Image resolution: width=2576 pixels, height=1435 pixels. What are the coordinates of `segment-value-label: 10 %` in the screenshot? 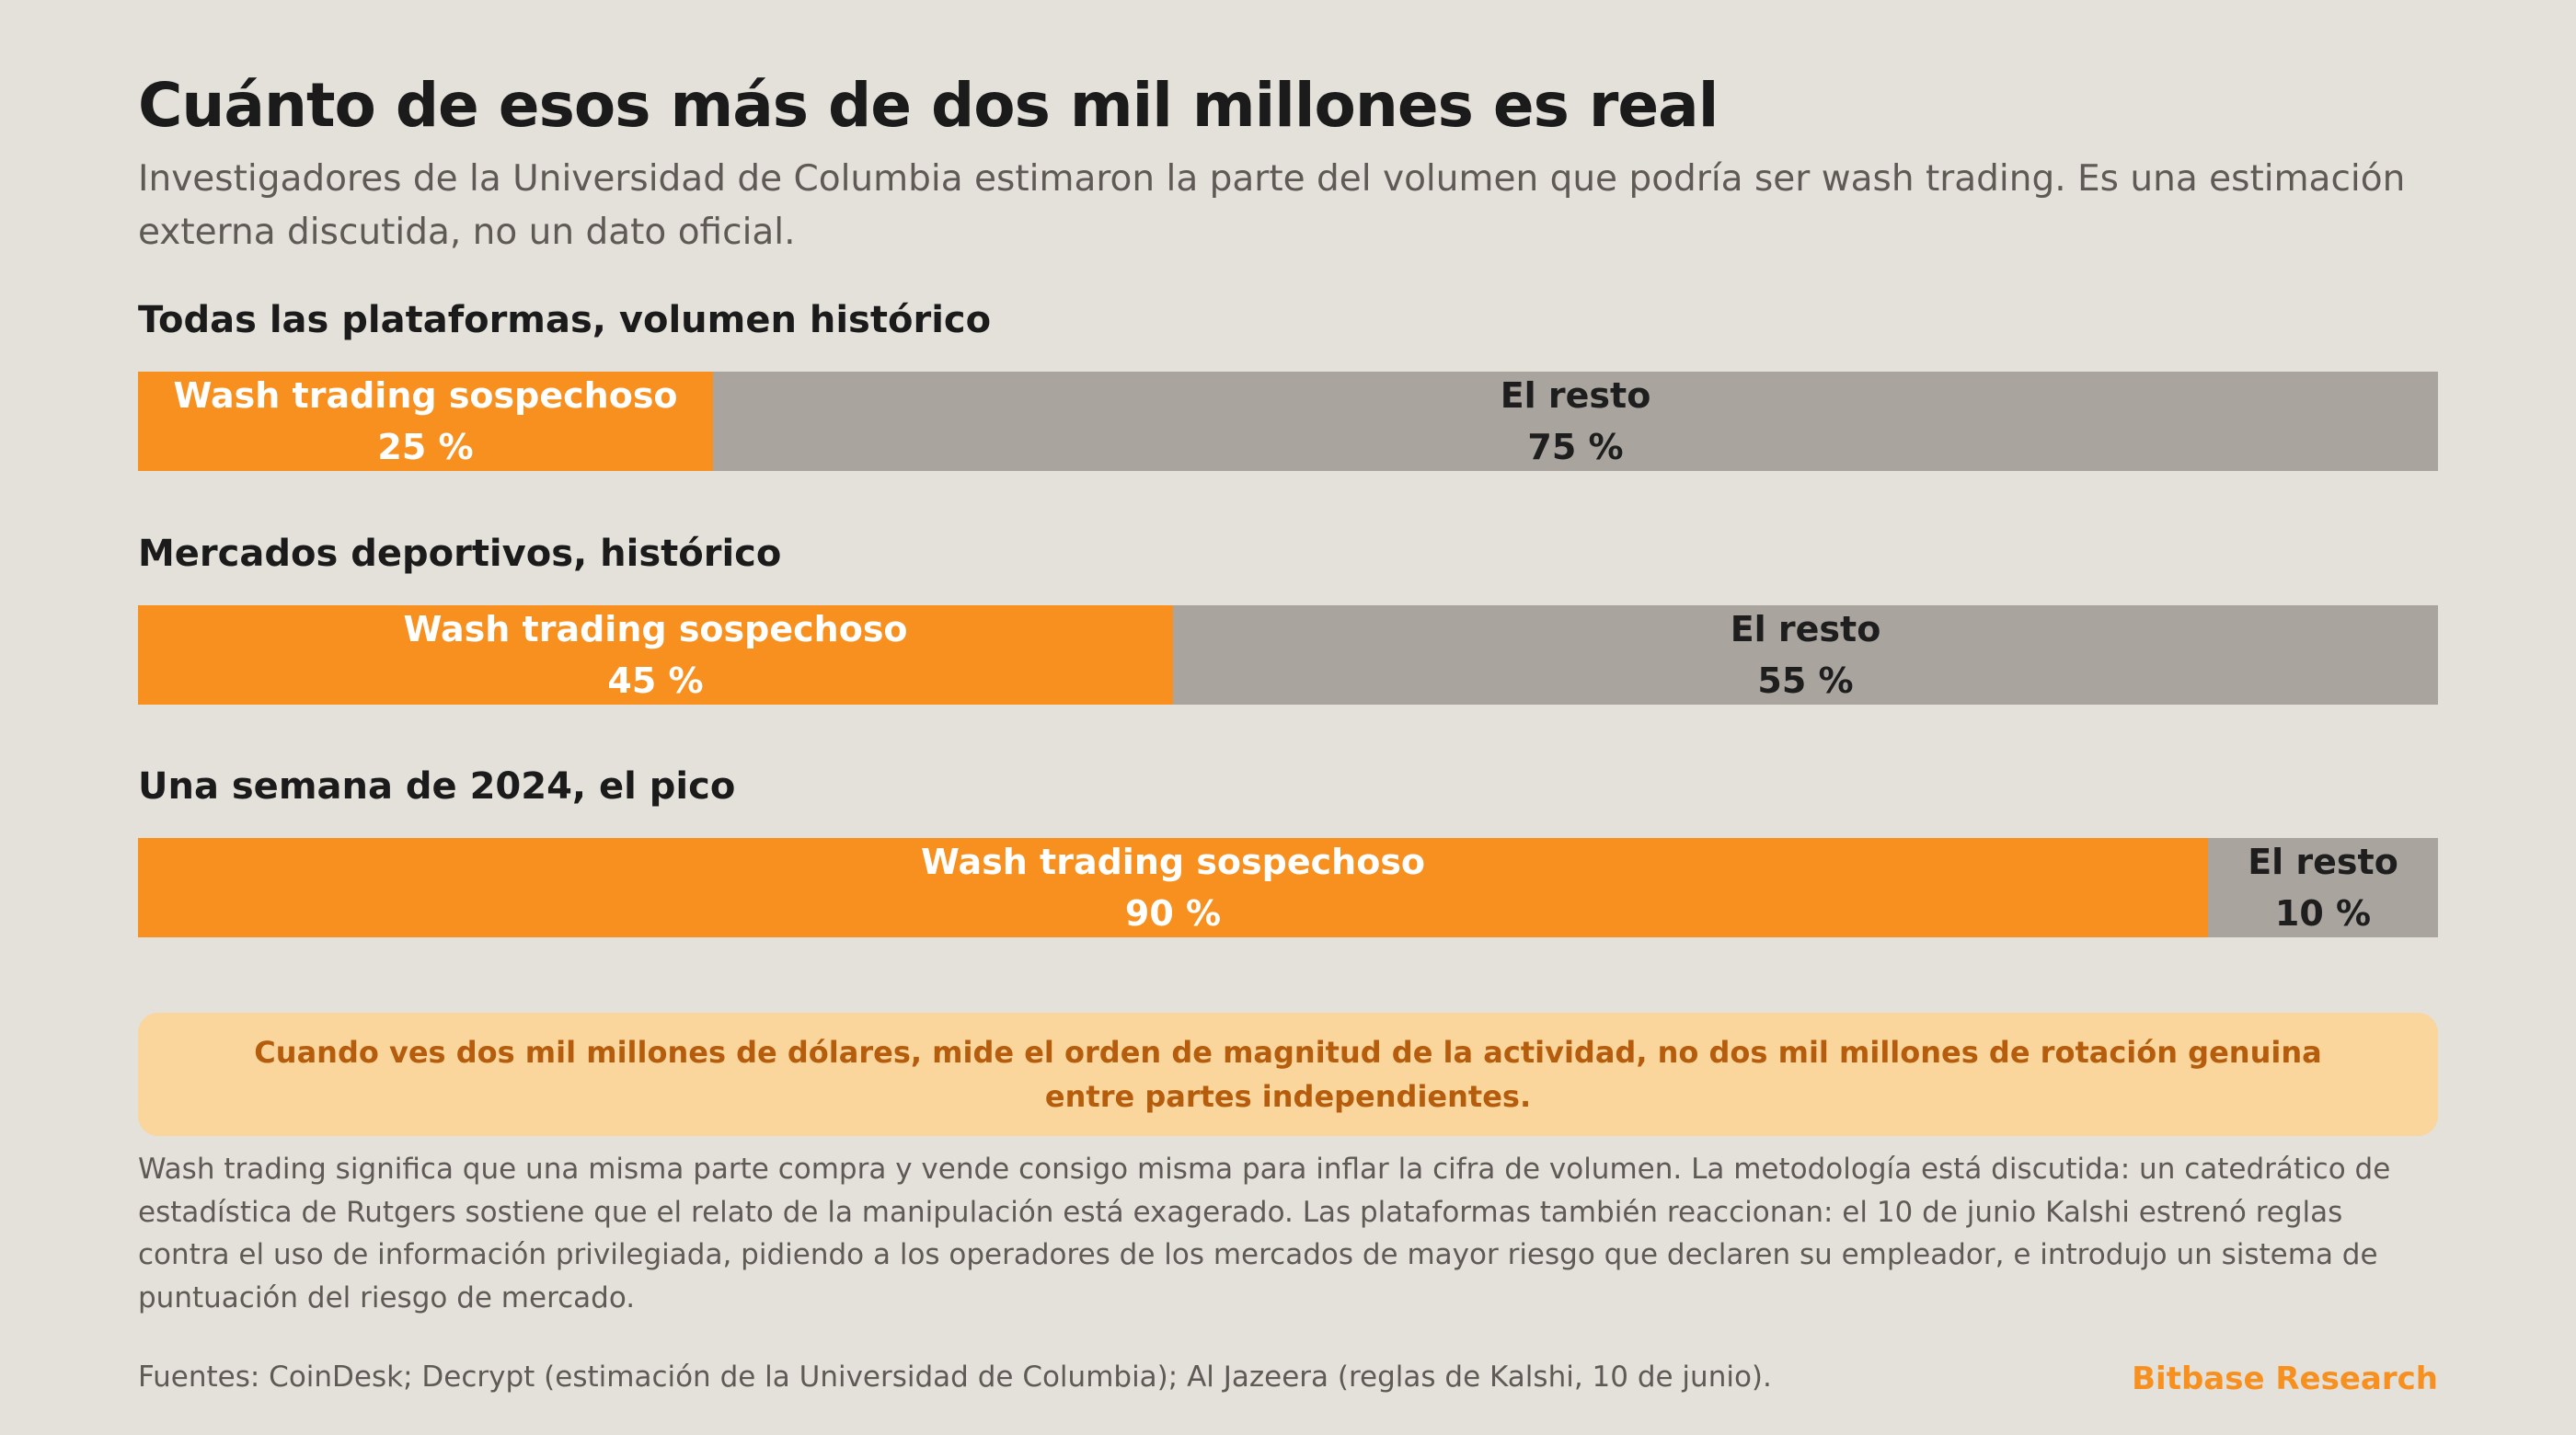 It's located at (2323, 913).